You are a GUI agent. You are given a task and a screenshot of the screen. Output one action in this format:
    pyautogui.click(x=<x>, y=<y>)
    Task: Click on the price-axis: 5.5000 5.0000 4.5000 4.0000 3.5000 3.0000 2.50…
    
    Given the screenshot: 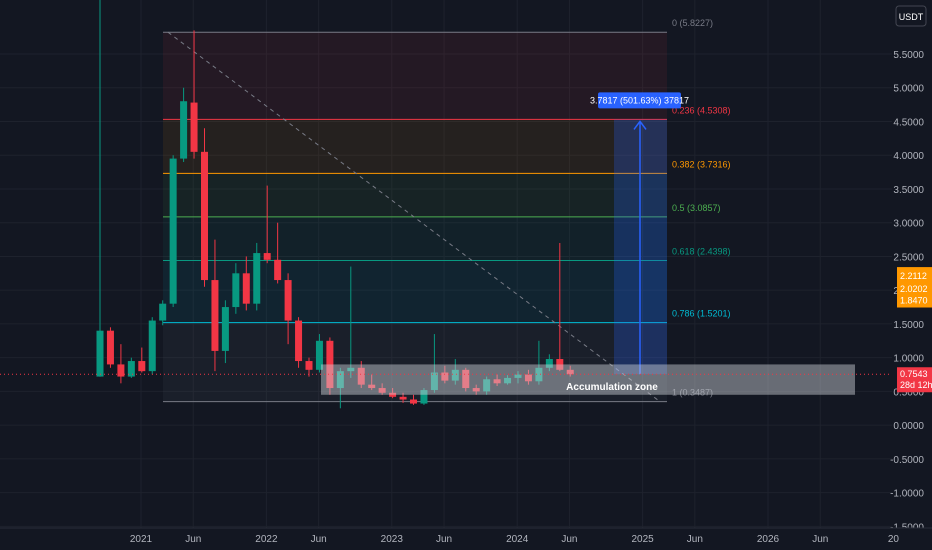 What is the action you would take?
    pyautogui.click(x=911, y=275)
    